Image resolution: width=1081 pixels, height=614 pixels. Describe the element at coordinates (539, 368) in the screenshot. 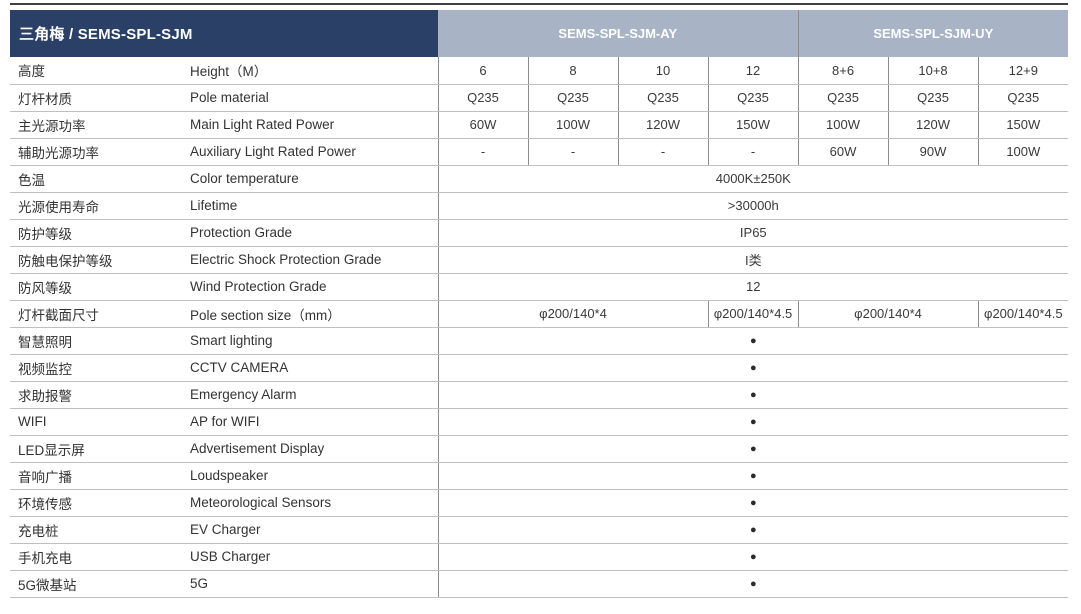

I see `table-row: 视频监控 CCTV CAMERA ●` at that location.